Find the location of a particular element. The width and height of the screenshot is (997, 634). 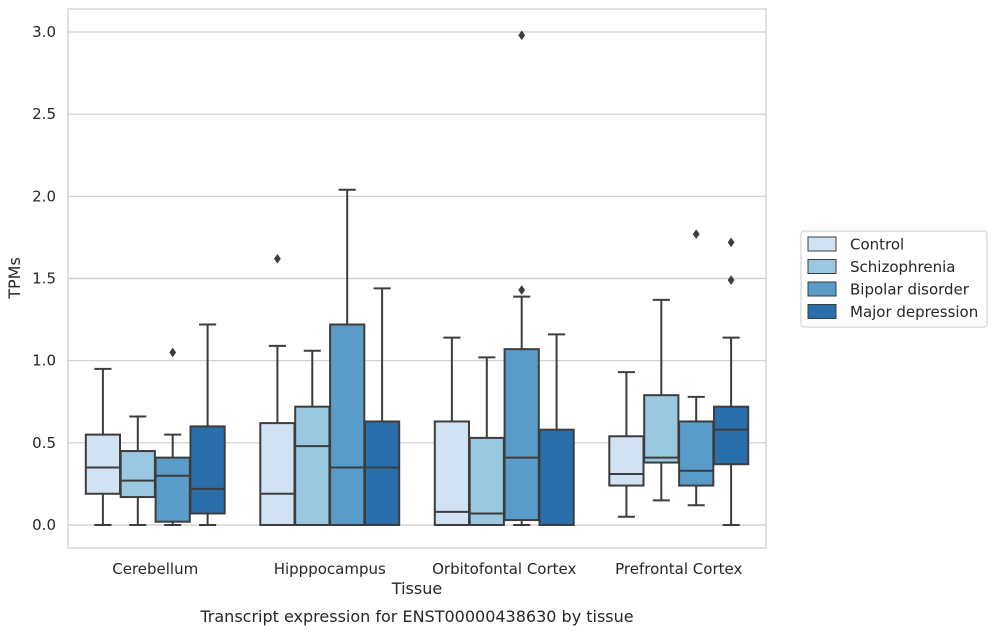

y-tick-labels: 0.0 0.5 1.0 1.5 2.0 2.5 3.0 is located at coordinates (44, 278).